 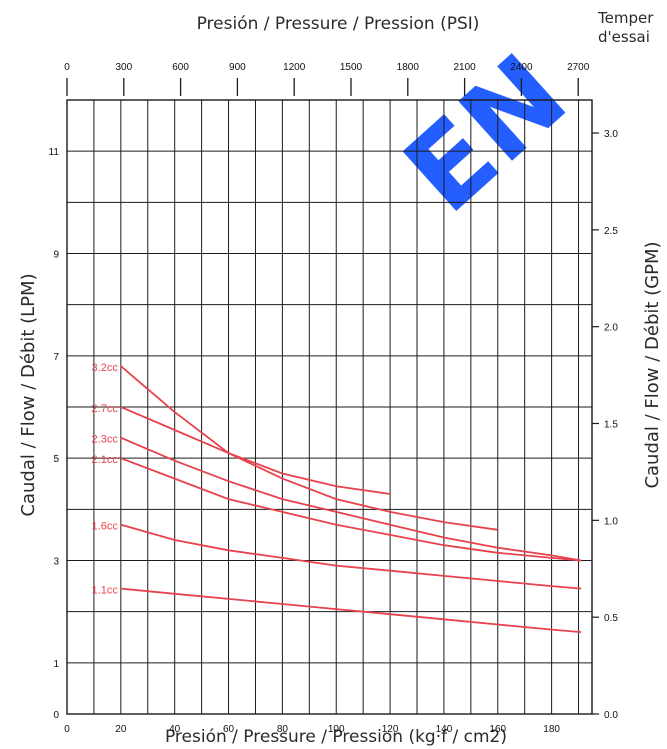 I want to click on side-note-line-2: d'essai, so click(x=624, y=37).